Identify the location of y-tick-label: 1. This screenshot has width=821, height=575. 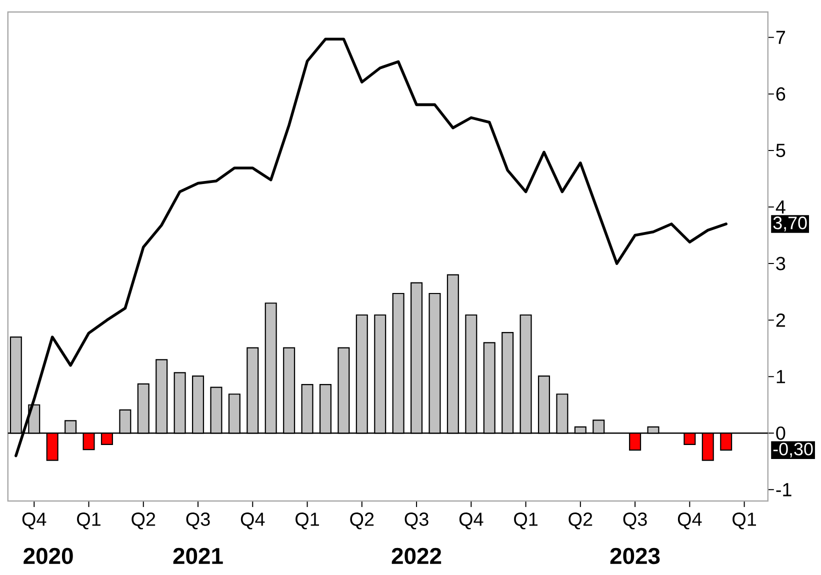
(781, 377).